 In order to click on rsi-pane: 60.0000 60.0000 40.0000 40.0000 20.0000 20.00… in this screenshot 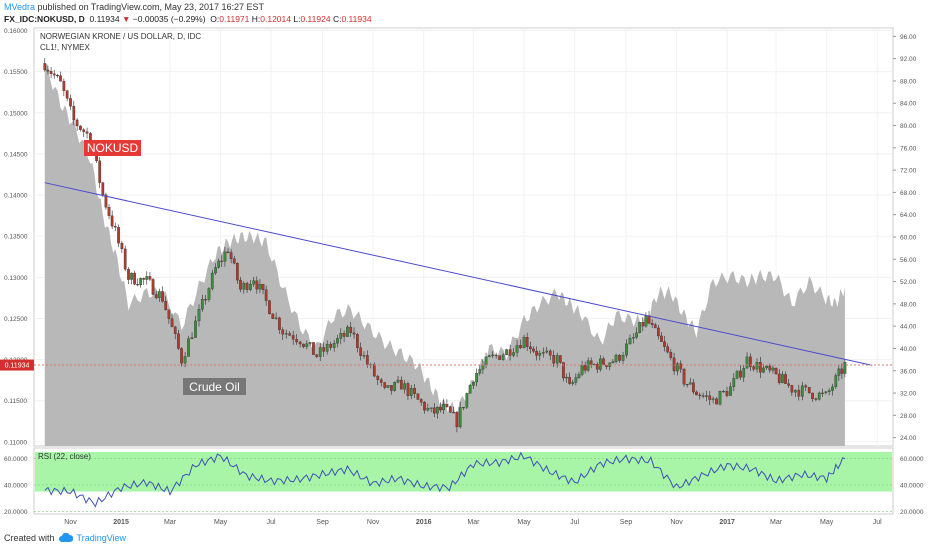, I will do `click(464, 481)`.